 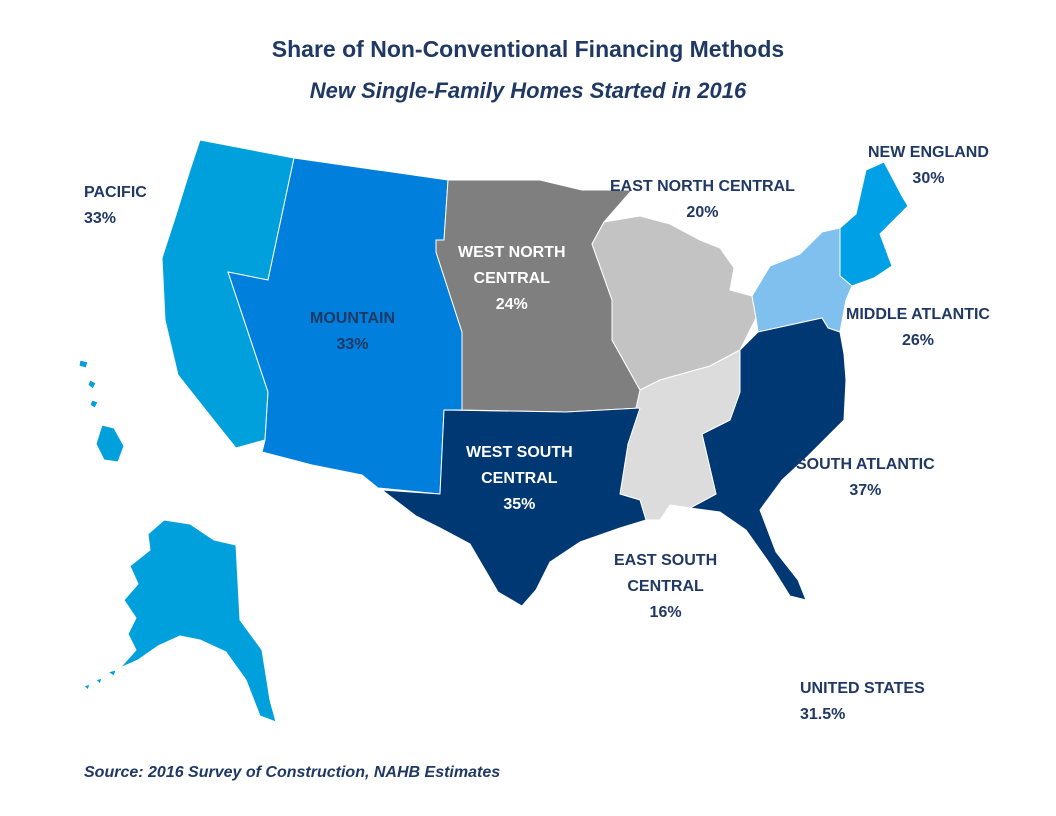 What do you see at coordinates (928, 165) in the screenshot?
I see `label-new-england: NEW ENGLAND 30%` at bounding box center [928, 165].